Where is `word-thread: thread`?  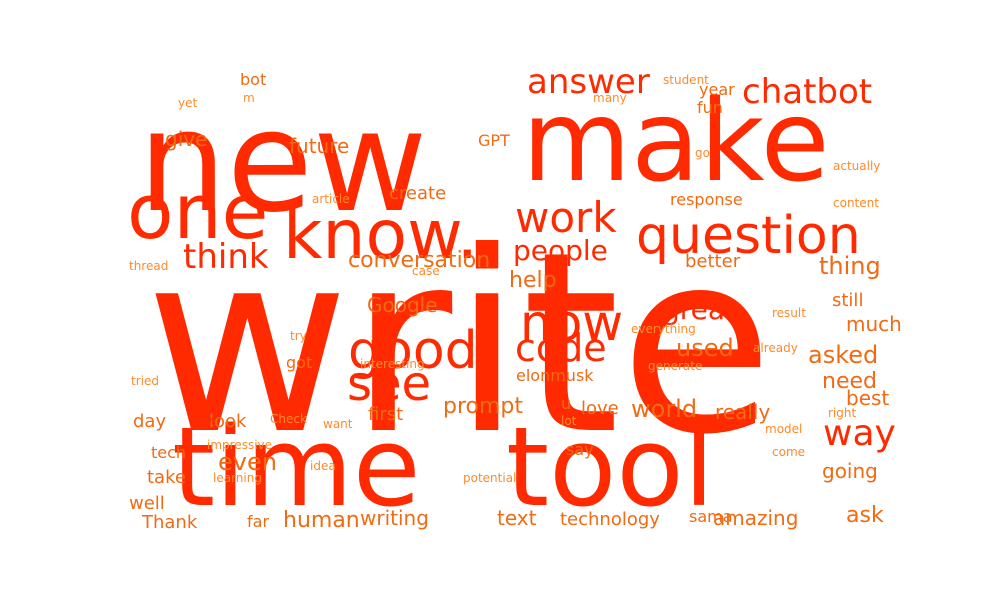
word-thread: thread is located at coordinates (148, 266).